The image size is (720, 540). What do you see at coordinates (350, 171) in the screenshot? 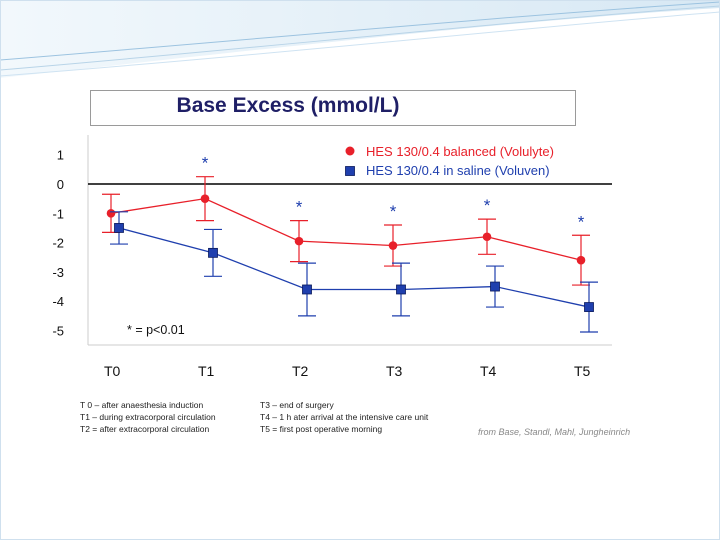
I see `legend-marker-voluven` at bounding box center [350, 171].